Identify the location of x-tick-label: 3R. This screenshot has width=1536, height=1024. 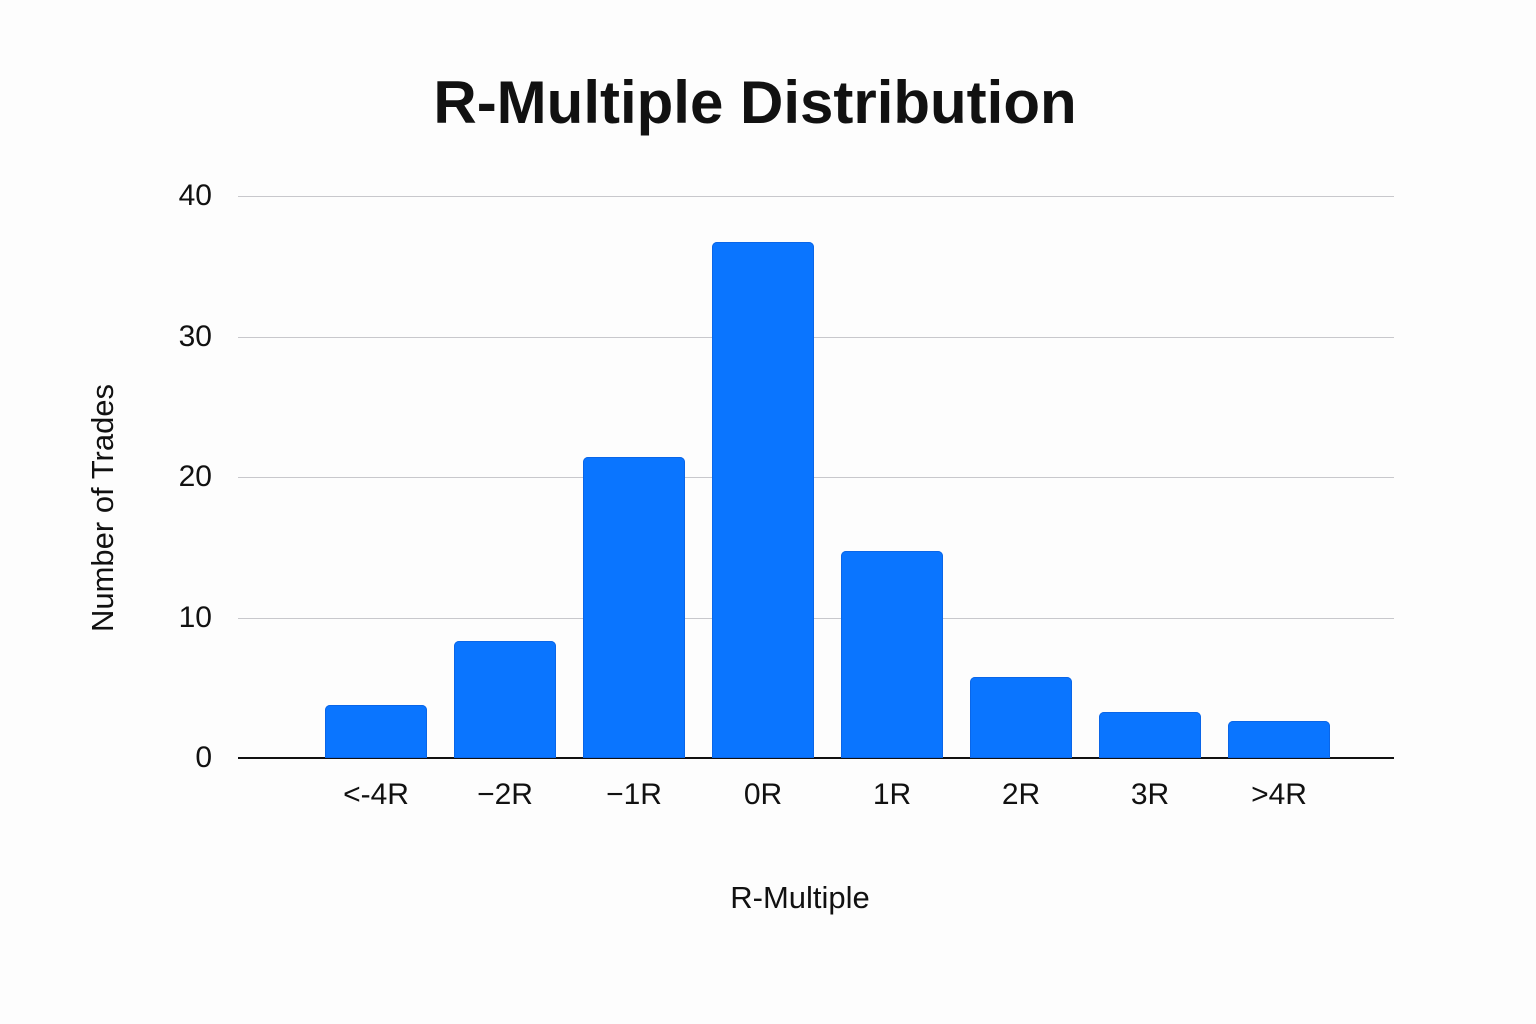
(1150, 794).